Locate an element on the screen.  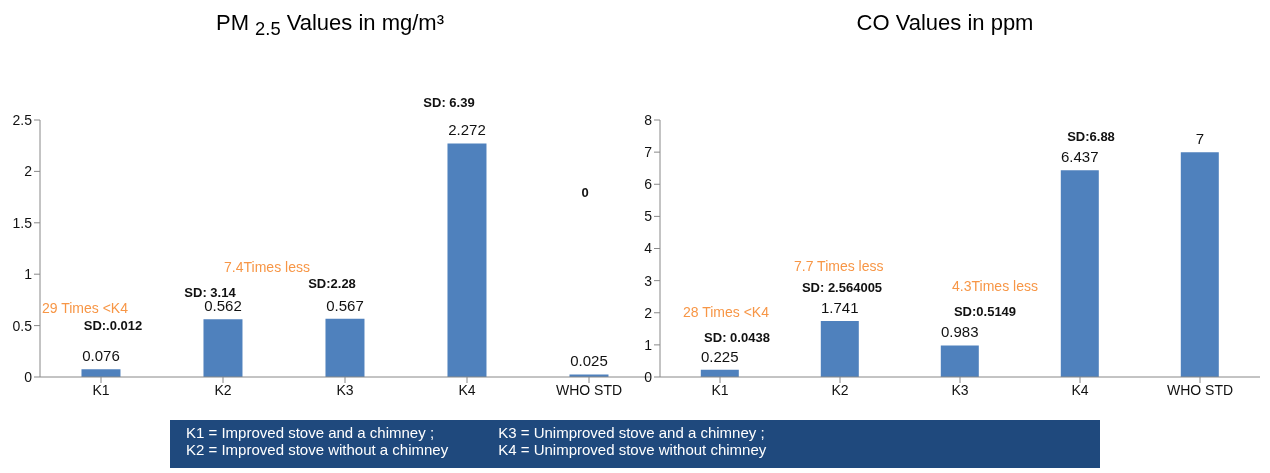
y-tick-label: 6 is located at coordinates (648, 184).